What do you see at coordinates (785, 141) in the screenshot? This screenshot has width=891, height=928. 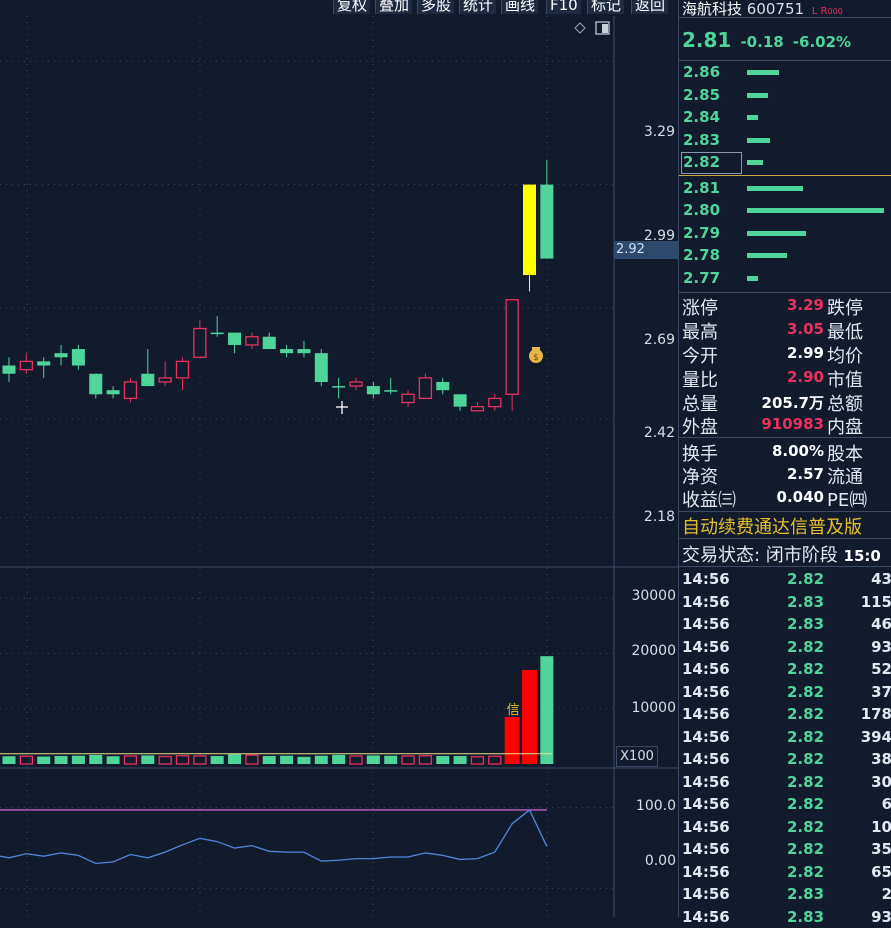 I see `ask-row: 2.83` at bounding box center [785, 141].